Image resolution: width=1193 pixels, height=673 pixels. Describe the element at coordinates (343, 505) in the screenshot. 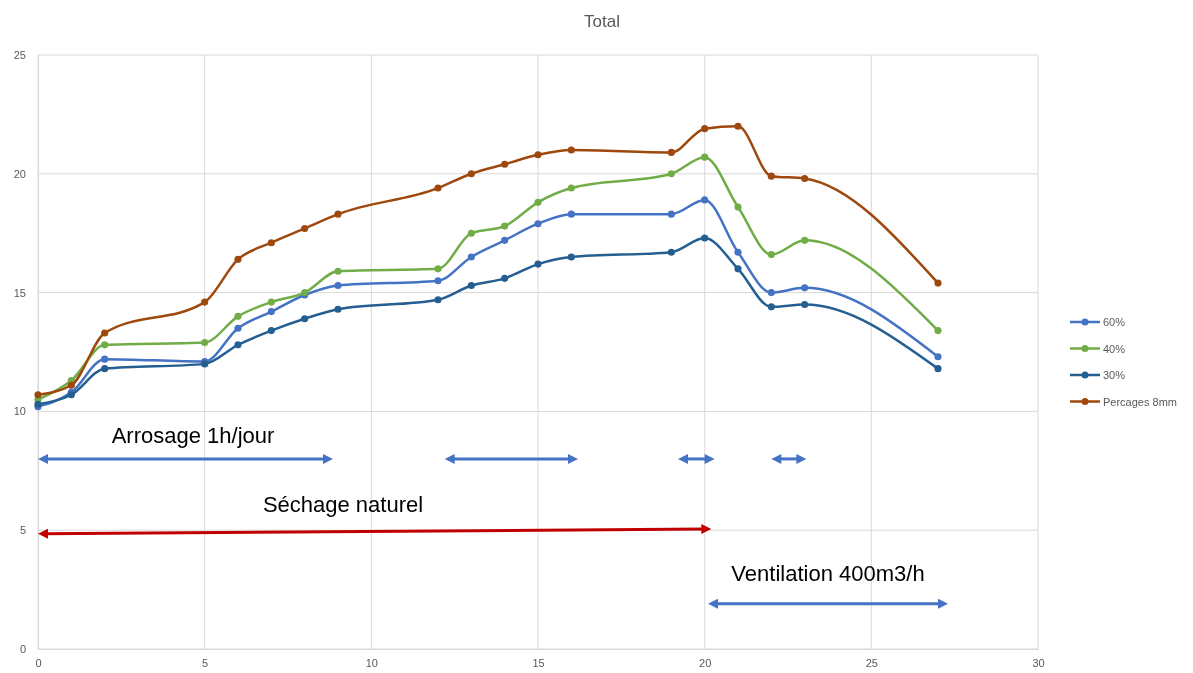

I see `annotation: Séchage naturel` at that location.